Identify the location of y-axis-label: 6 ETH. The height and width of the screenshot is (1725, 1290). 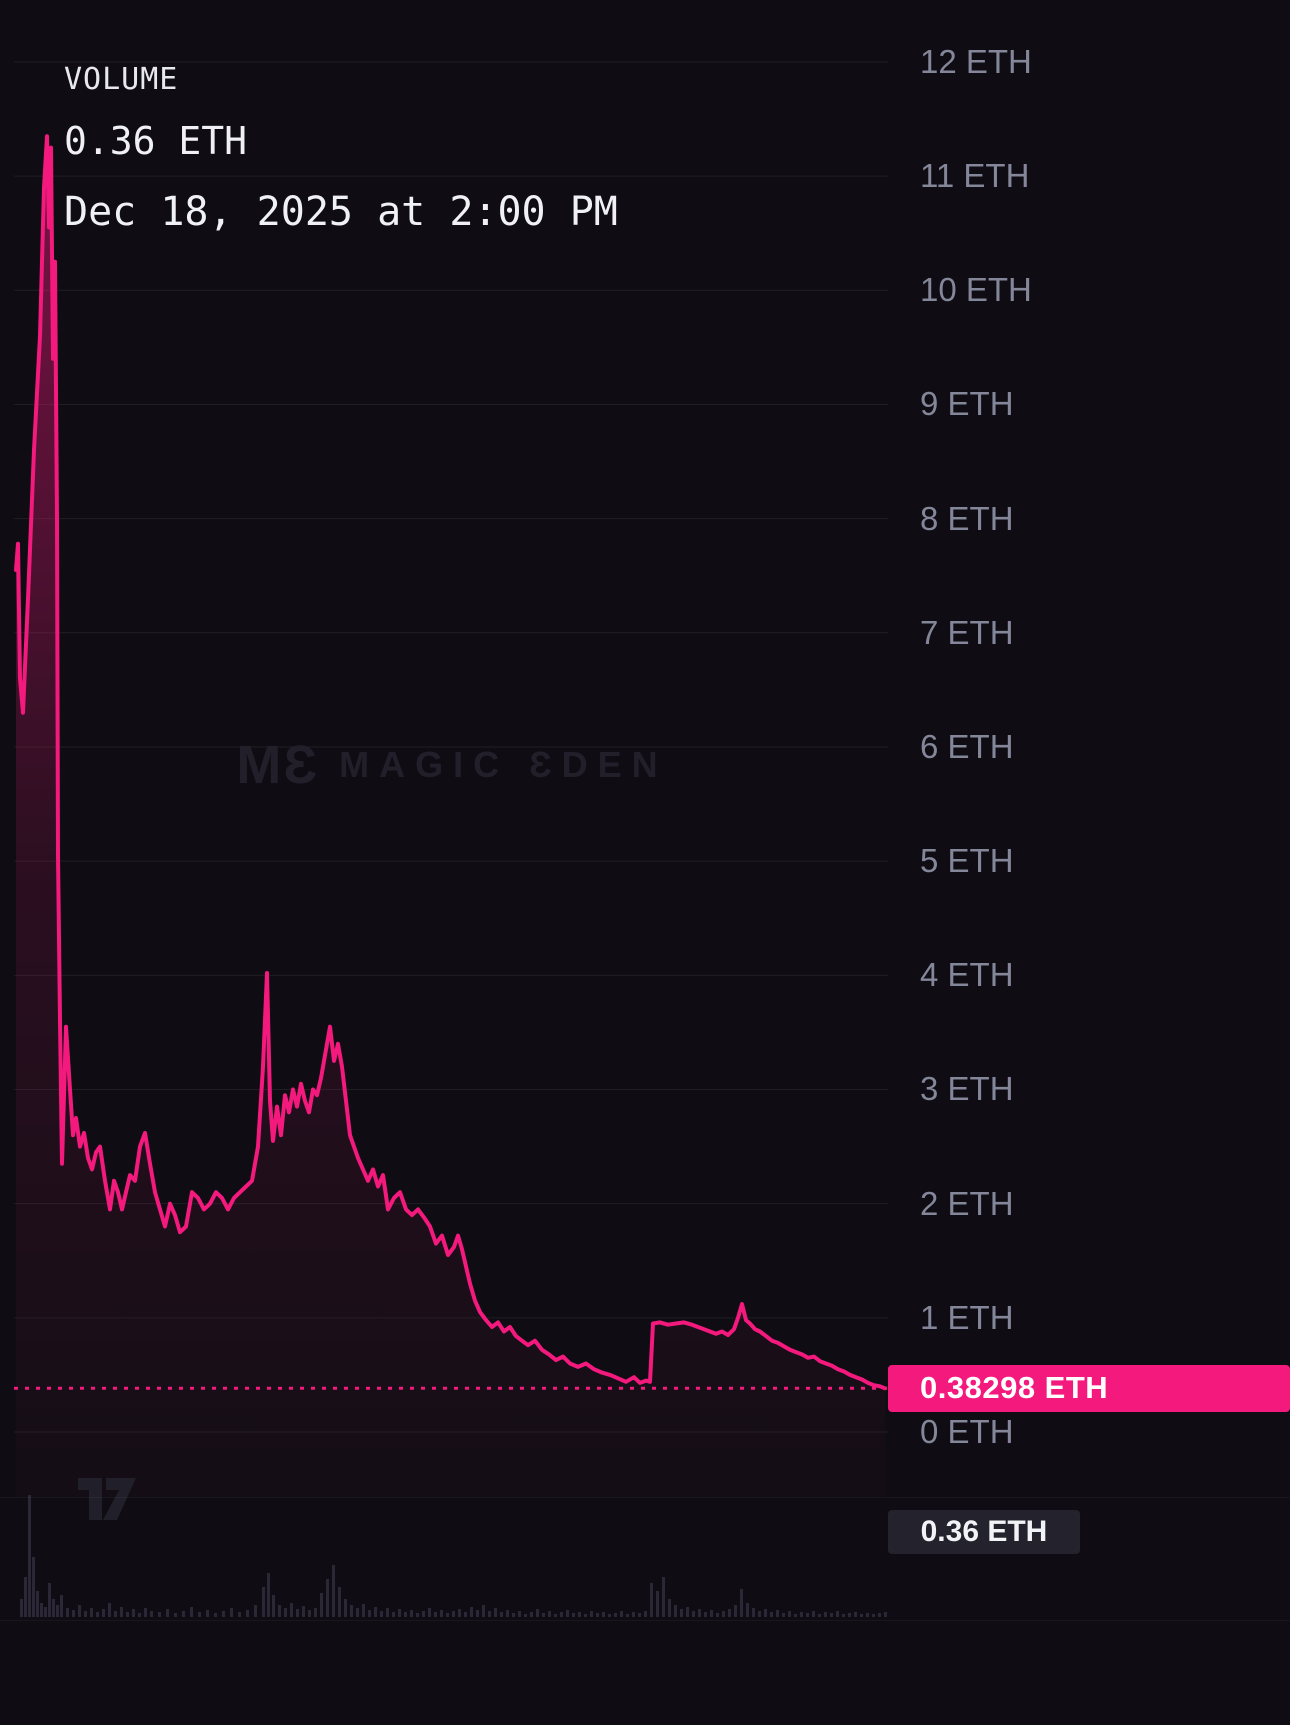
(967, 746).